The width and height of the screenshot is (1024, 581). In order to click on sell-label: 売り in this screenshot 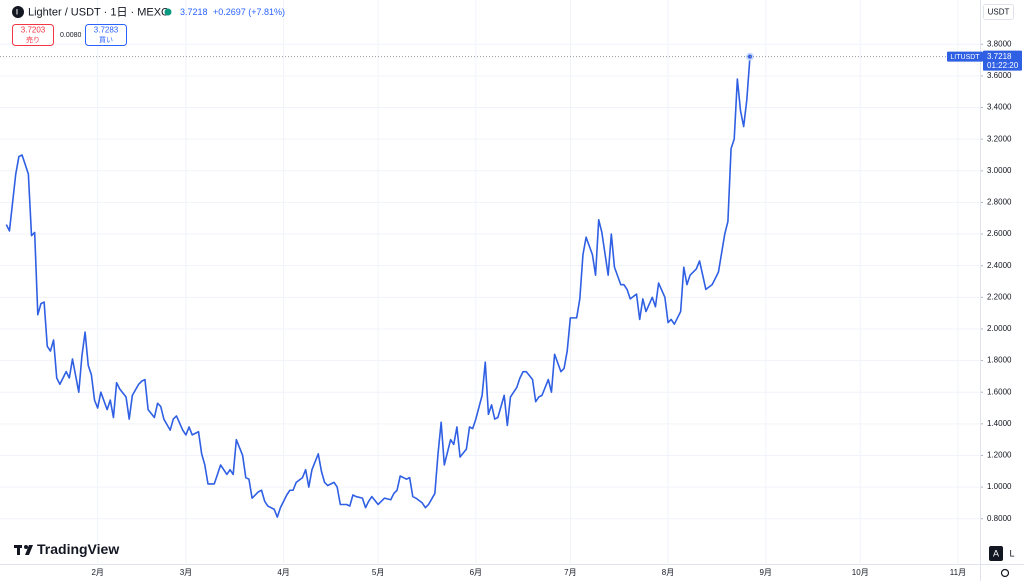, I will do `click(33, 39)`.